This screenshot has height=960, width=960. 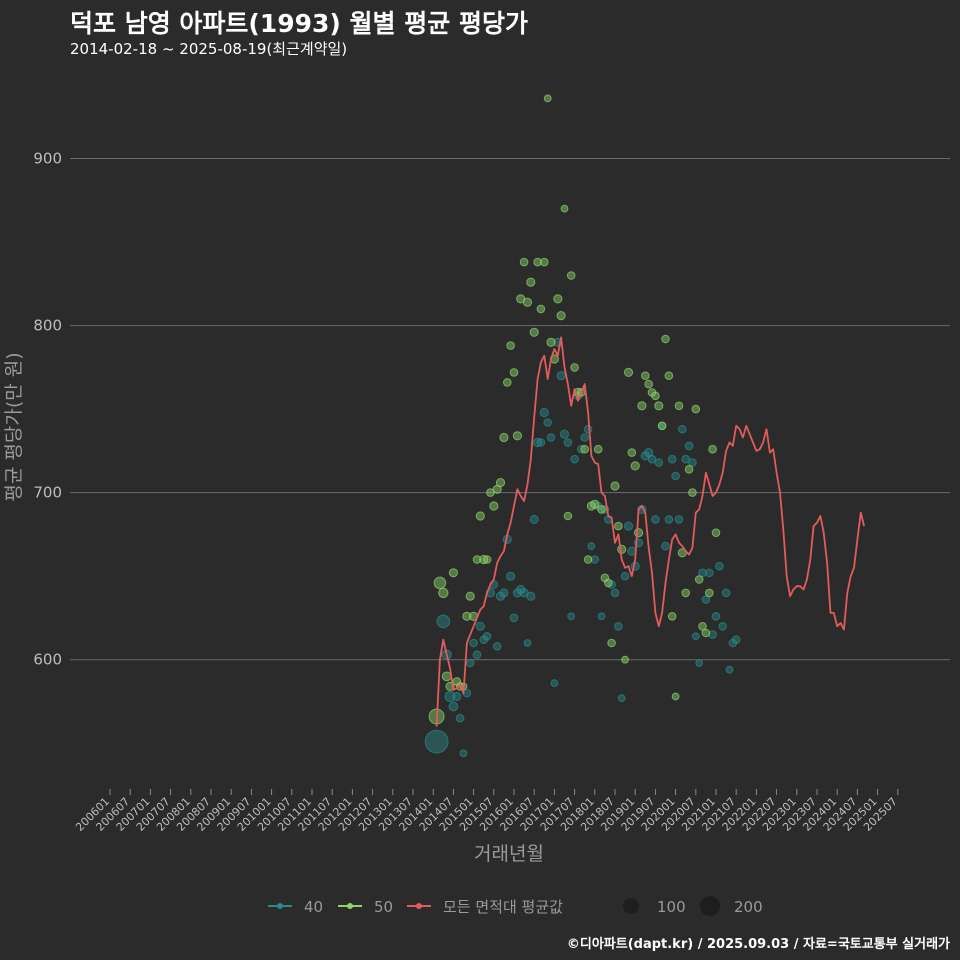 I want to click on legend-size-100-marker, so click(x=631, y=906).